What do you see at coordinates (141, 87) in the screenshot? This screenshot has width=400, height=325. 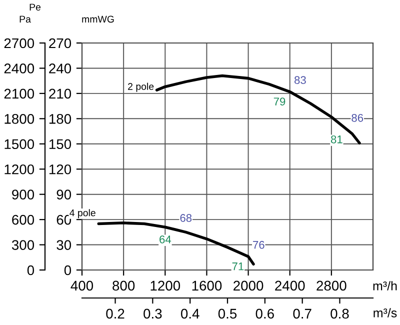 I see `annotation: 2 pole` at bounding box center [141, 87].